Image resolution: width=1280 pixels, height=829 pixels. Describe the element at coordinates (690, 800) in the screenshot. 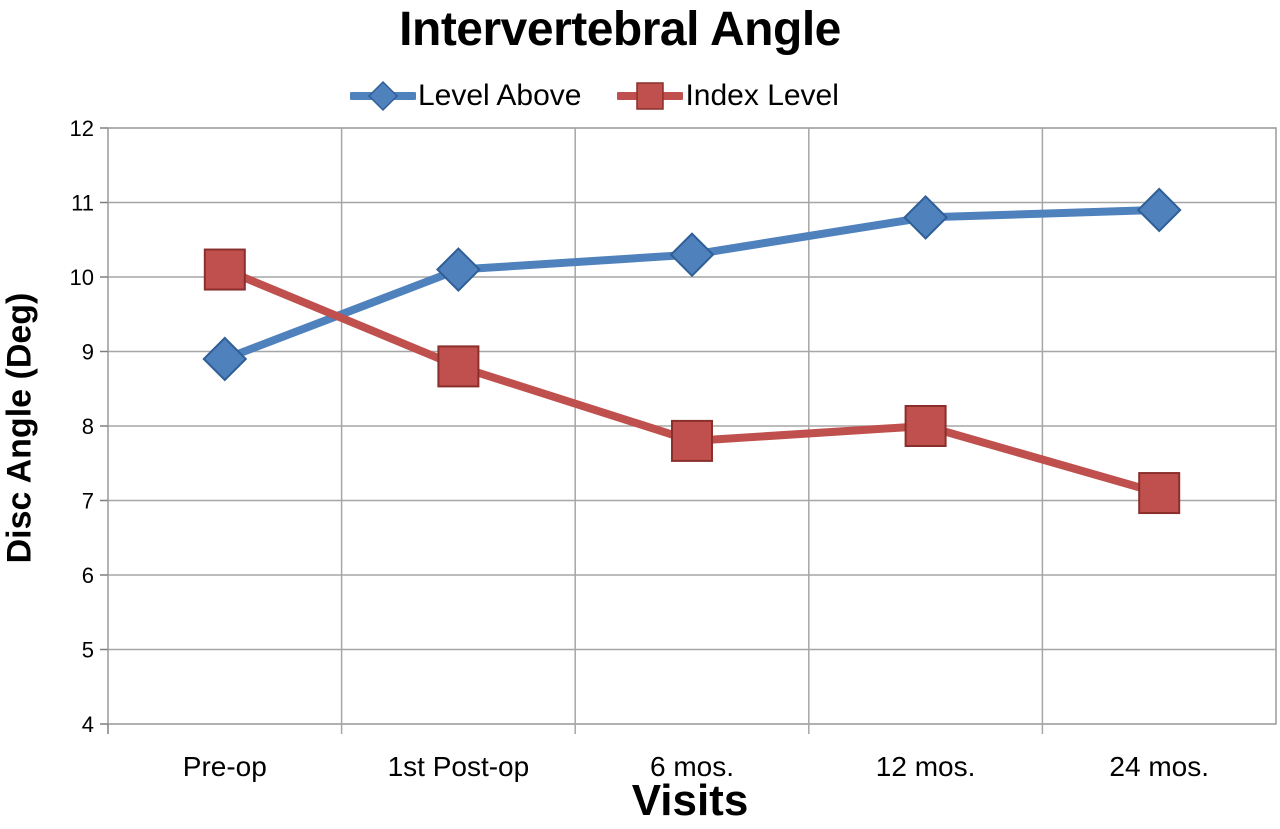

I see `x-axis-label: Visits` at that location.